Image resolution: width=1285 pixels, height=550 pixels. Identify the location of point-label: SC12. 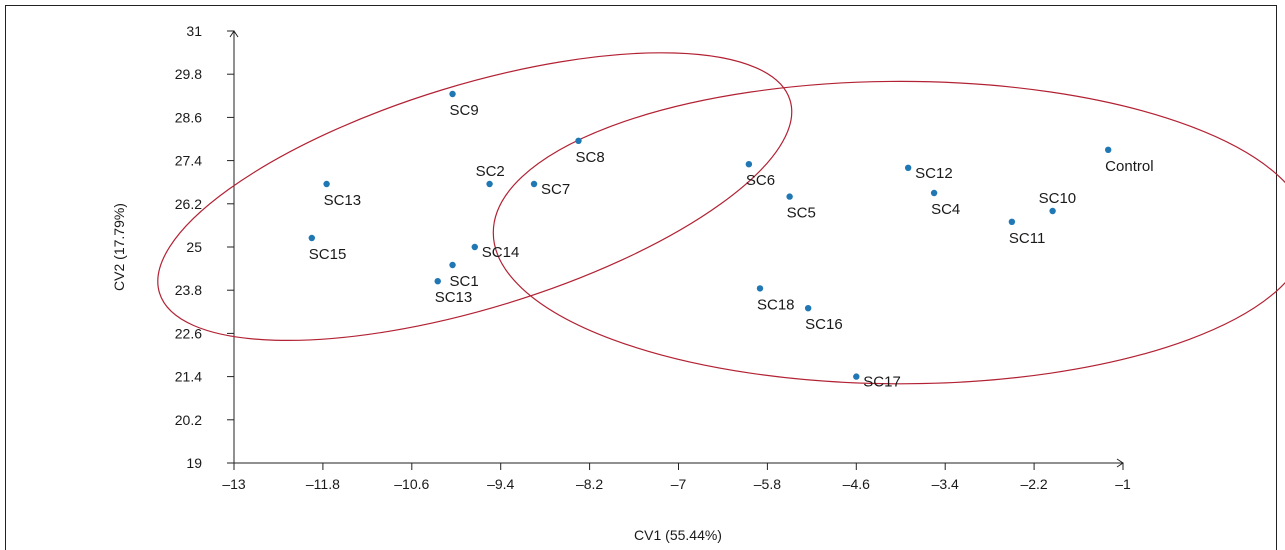
(934, 173).